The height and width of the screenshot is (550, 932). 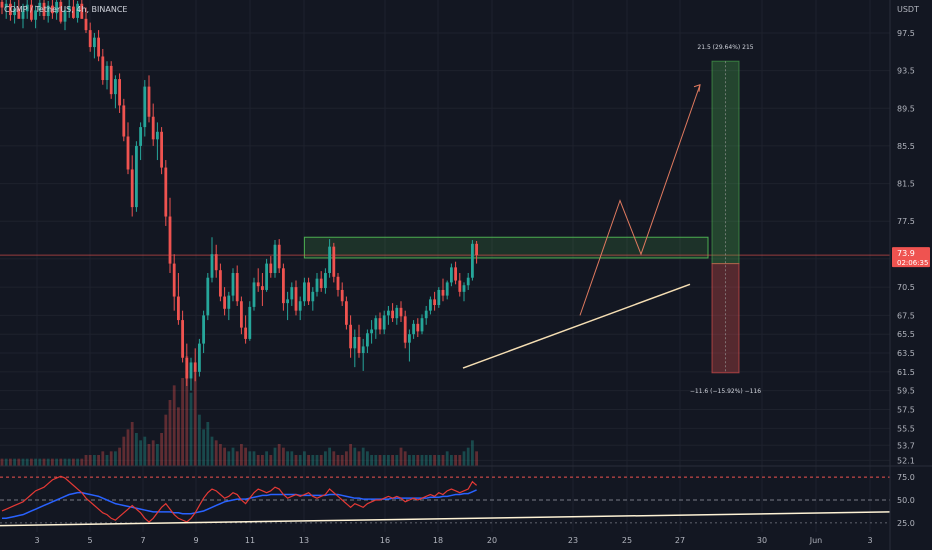 I want to click on time-tick: 9, so click(x=195, y=540).